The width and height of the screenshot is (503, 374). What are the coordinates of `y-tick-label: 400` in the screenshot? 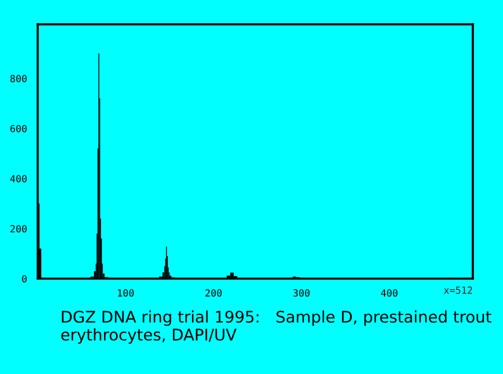 It's located at (18, 178).